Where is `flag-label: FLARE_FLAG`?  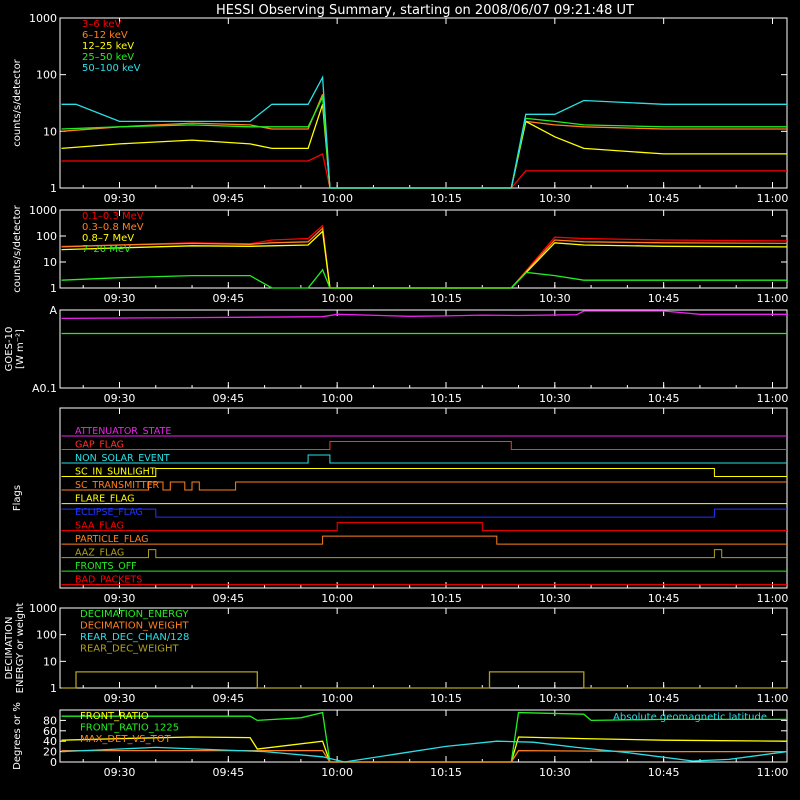
flag-label: FLARE_FLAG is located at coordinates (105, 499).